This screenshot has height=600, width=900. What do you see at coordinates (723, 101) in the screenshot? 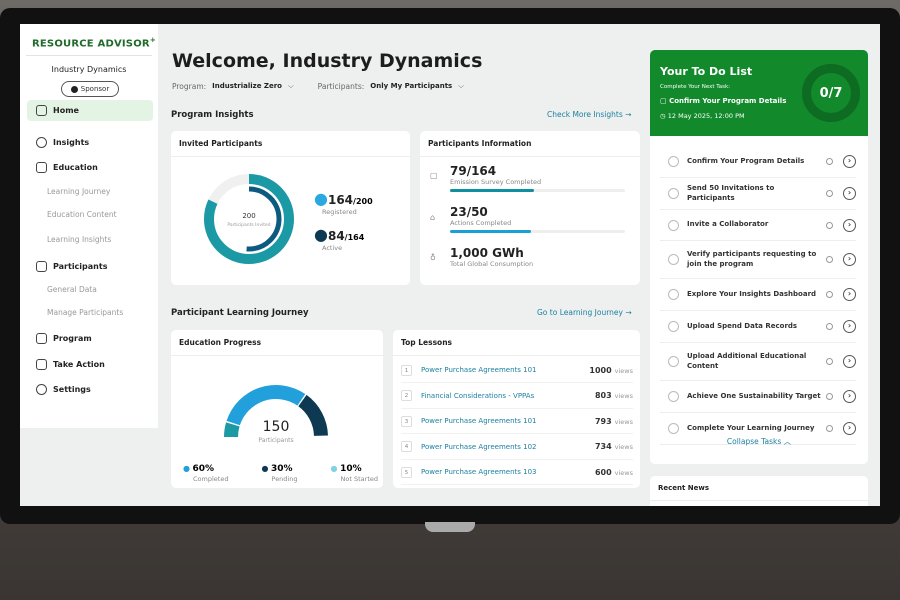
I see `next-task-link: ▢ Confirm Your Program Details` at bounding box center [723, 101].